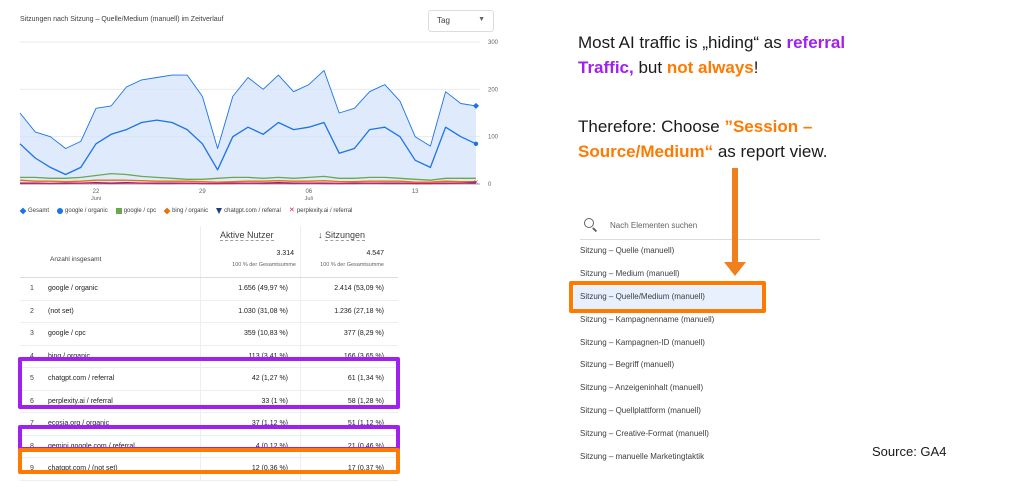 The image size is (1024, 488). I want to click on row-sessions: 1.236 (27,18 %), so click(359, 311).